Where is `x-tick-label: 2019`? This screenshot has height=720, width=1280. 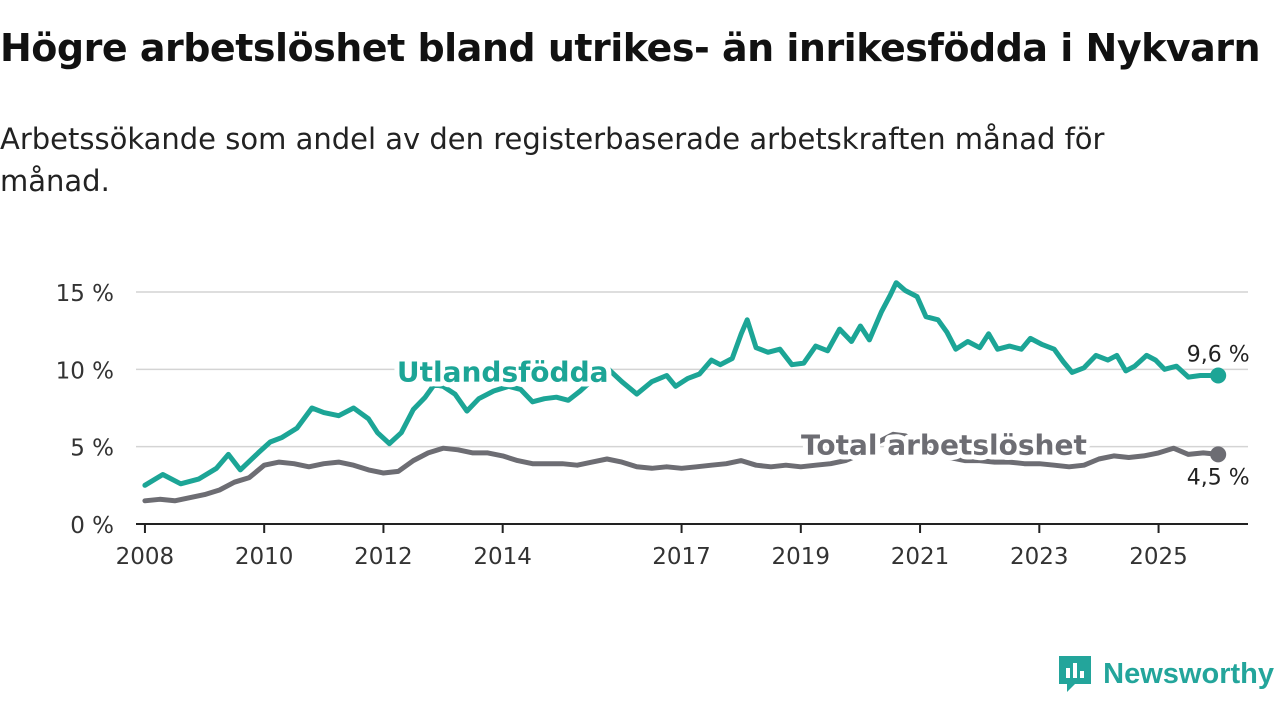 x-tick-label: 2019 is located at coordinates (801, 557).